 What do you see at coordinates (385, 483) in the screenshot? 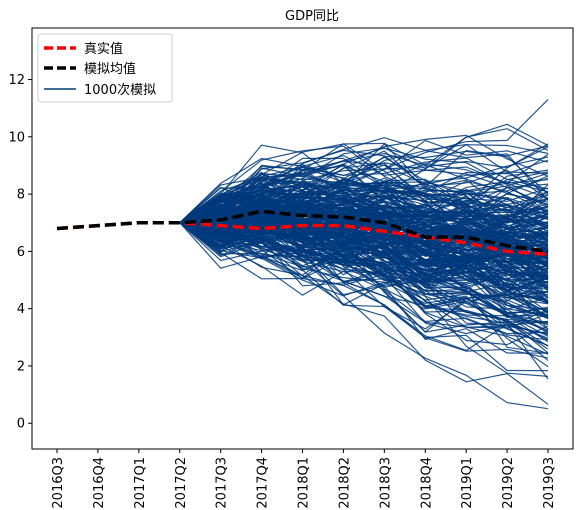
I see `x-tick-label: 2018Q3` at bounding box center [385, 483].